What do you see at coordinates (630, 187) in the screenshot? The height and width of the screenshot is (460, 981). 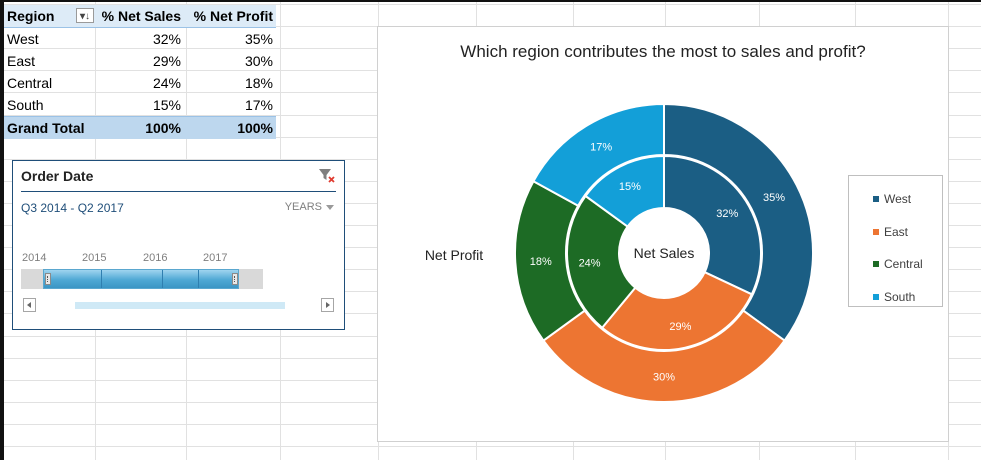 I see `data-label: 15%` at bounding box center [630, 187].